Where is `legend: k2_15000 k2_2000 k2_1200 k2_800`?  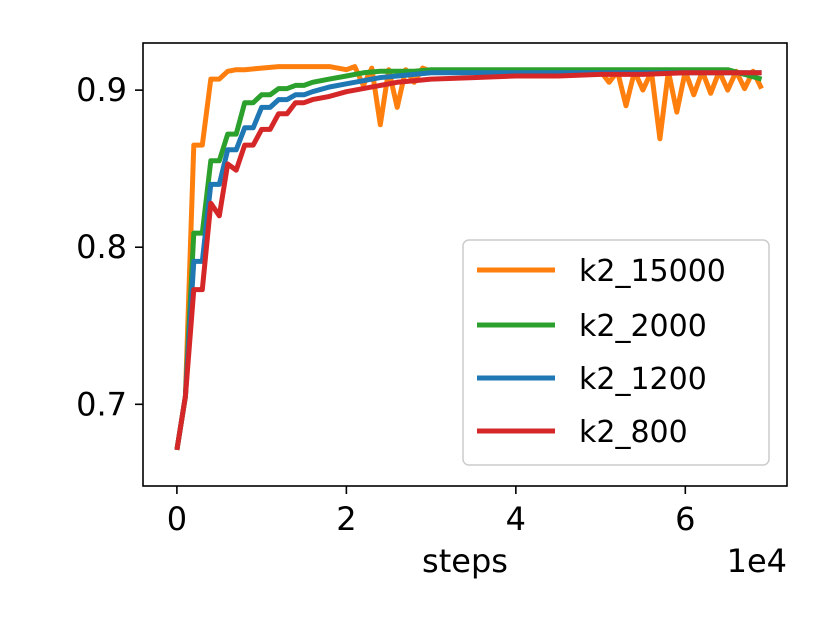
legend: k2_15000 k2_2000 k2_1200 k2_800 is located at coordinates (616, 352).